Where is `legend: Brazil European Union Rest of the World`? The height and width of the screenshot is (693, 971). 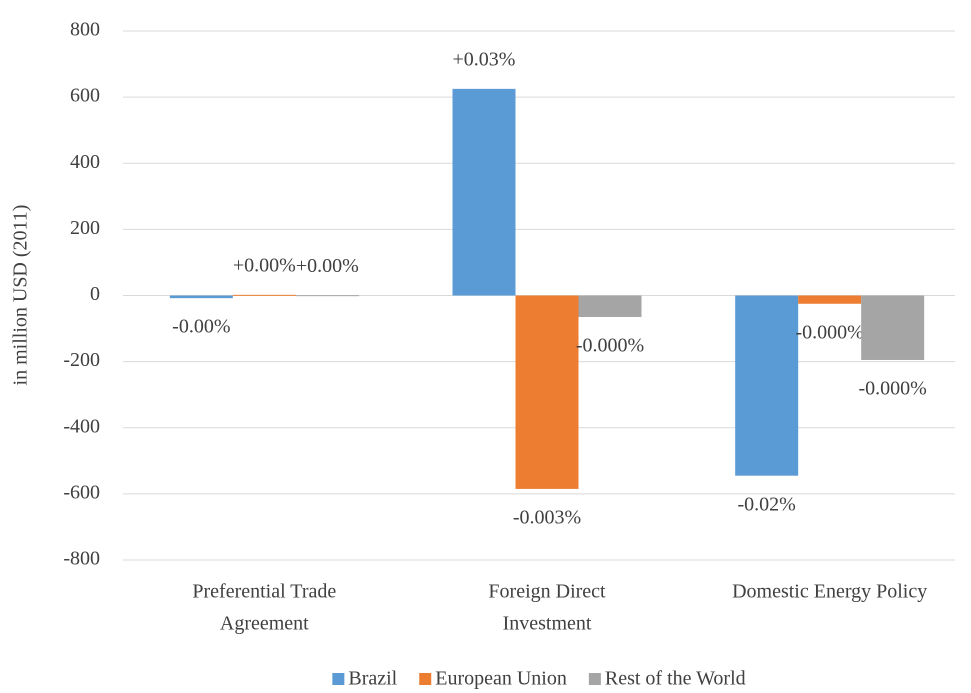
legend: Brazil European Union Rest of the World is located at coordinates (539, 679).